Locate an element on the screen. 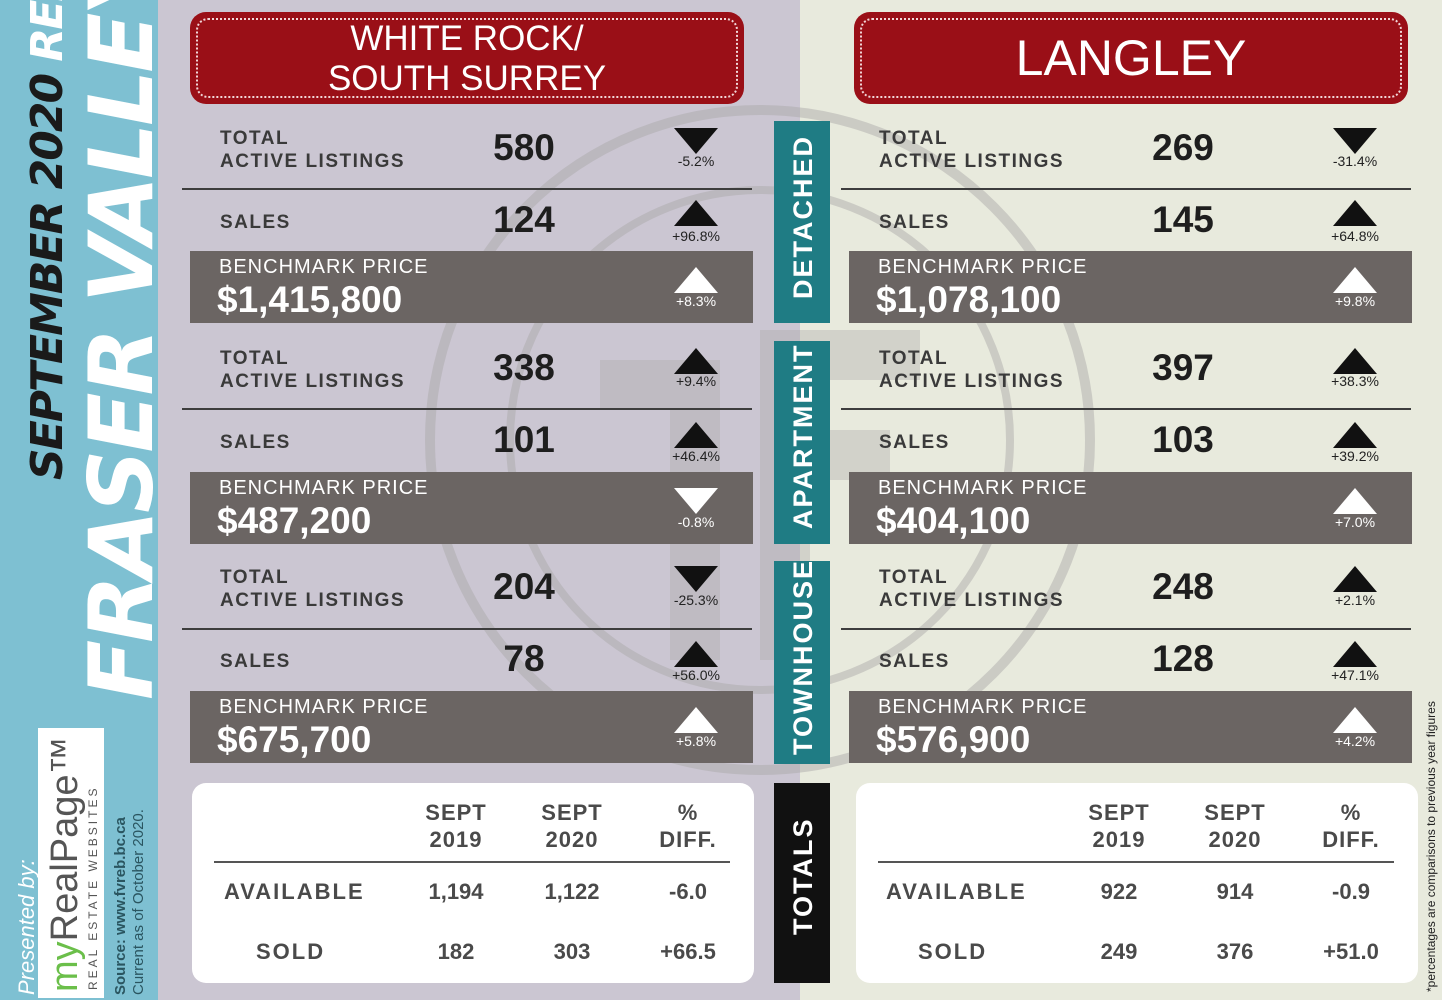  benchmark-price-value: $487,200 is located at coordinates (294, 520).